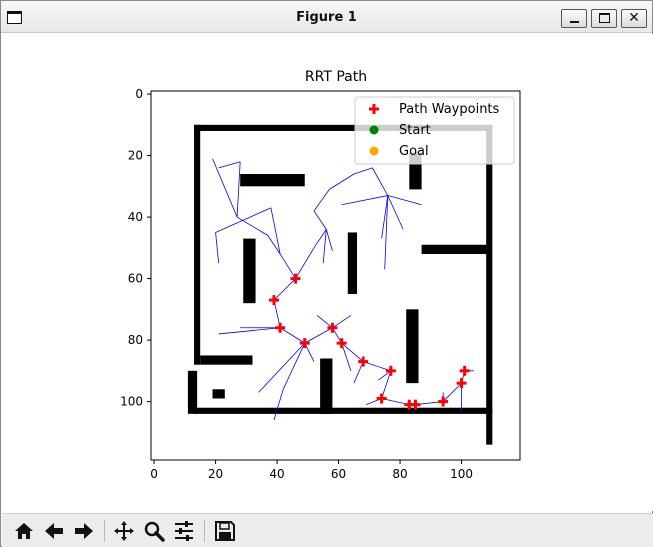 The height and width of the screenshot is (547, 653). What do you see at coordinates (574, 18) in the screenshot?
I see `minimize-button` at bounding box center [574, 18].